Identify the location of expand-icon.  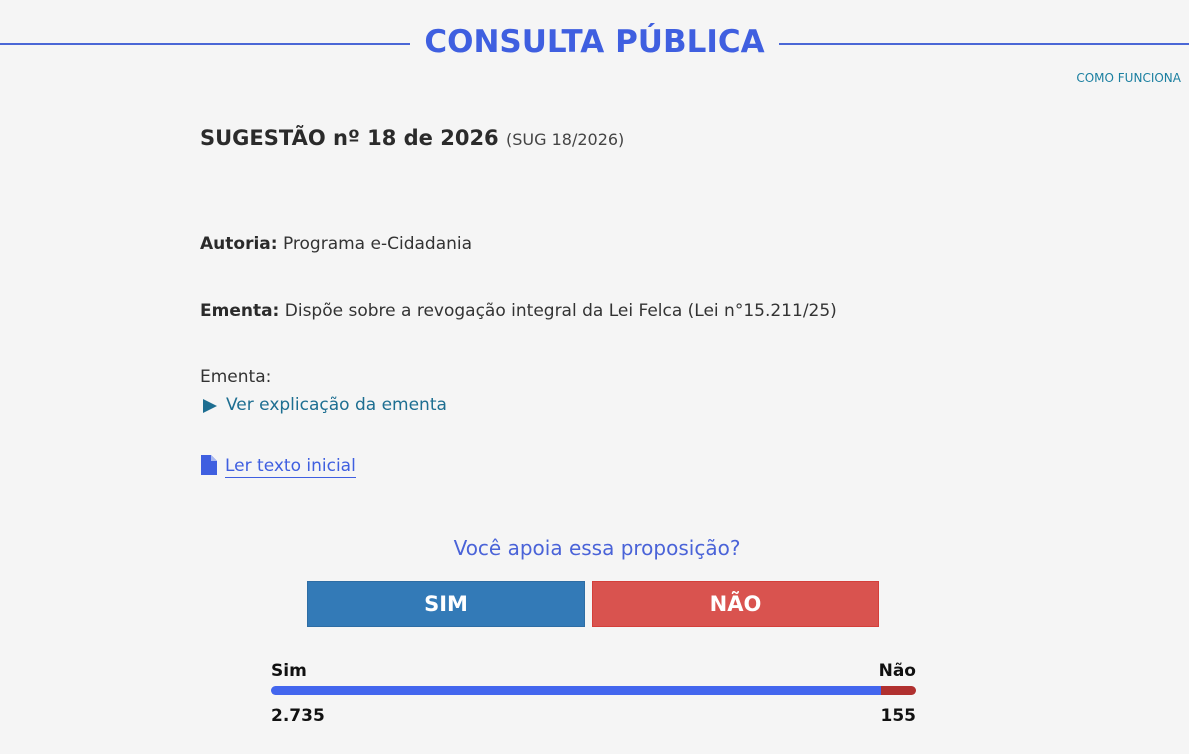
(210, 406).